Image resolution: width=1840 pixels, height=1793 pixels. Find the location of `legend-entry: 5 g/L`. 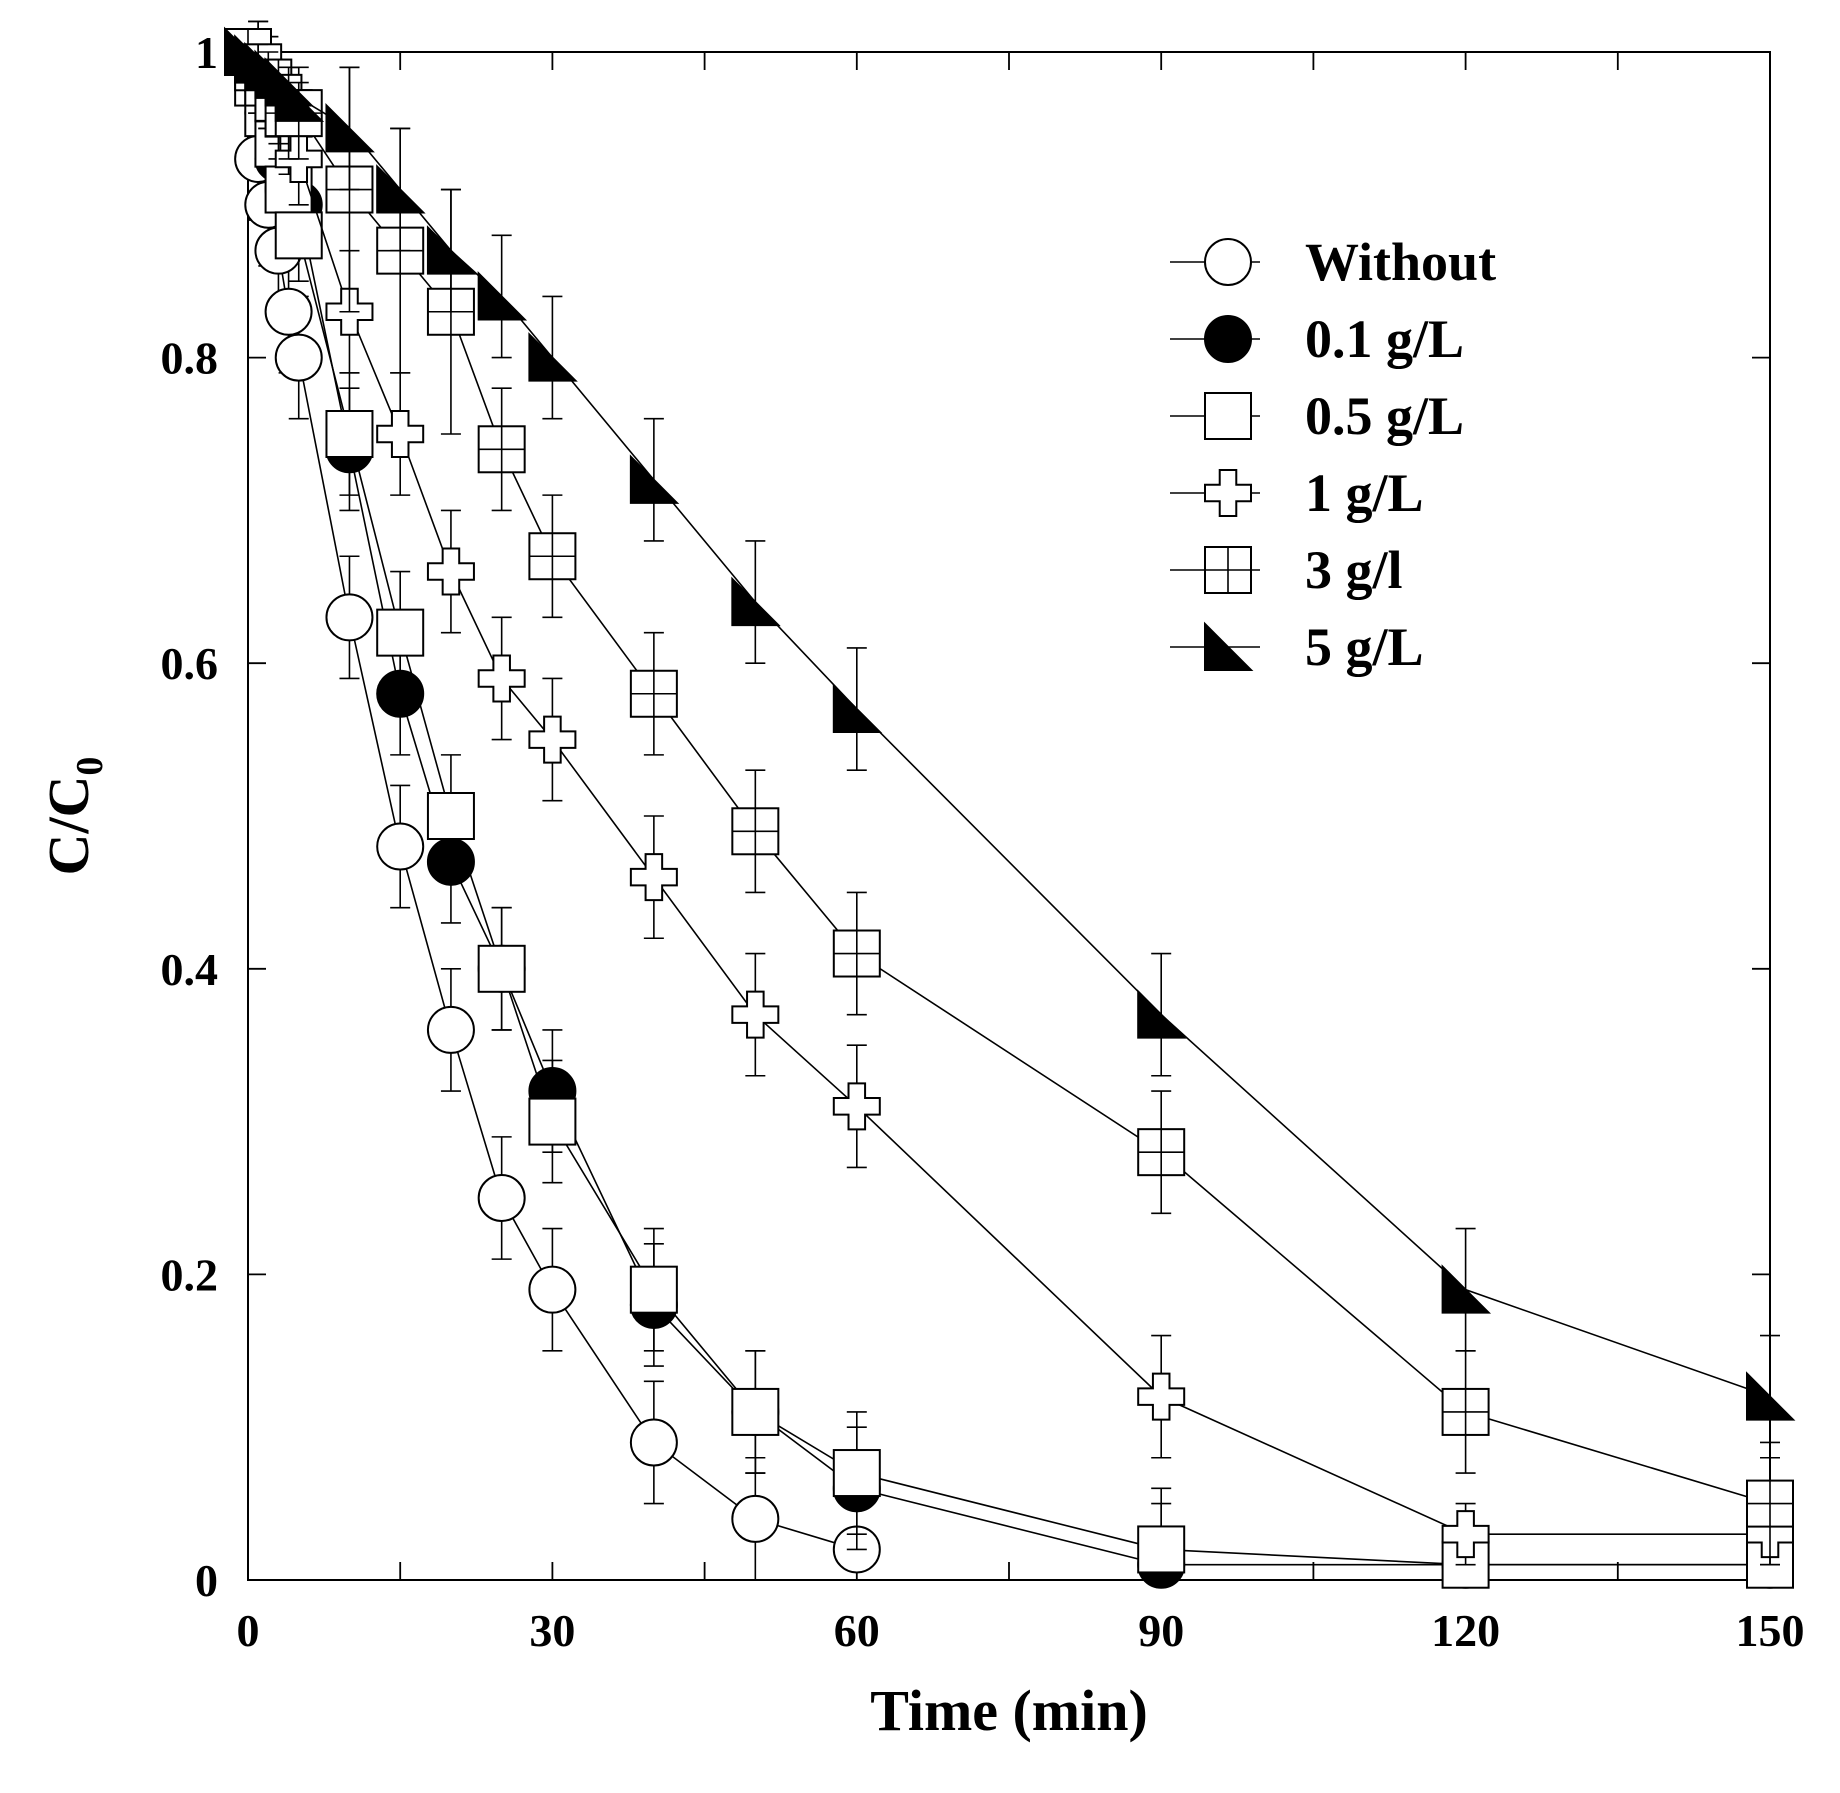

legend-entry: 5 g/L is located at coordinates (1297, 647).